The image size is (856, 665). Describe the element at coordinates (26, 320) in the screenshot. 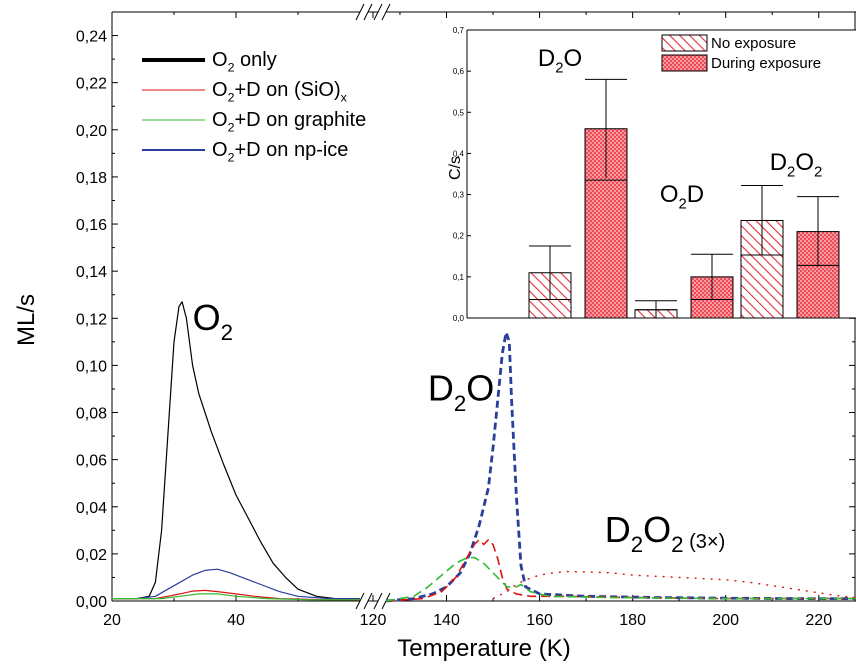

I see `y-axis-title: ML/s` at that location.